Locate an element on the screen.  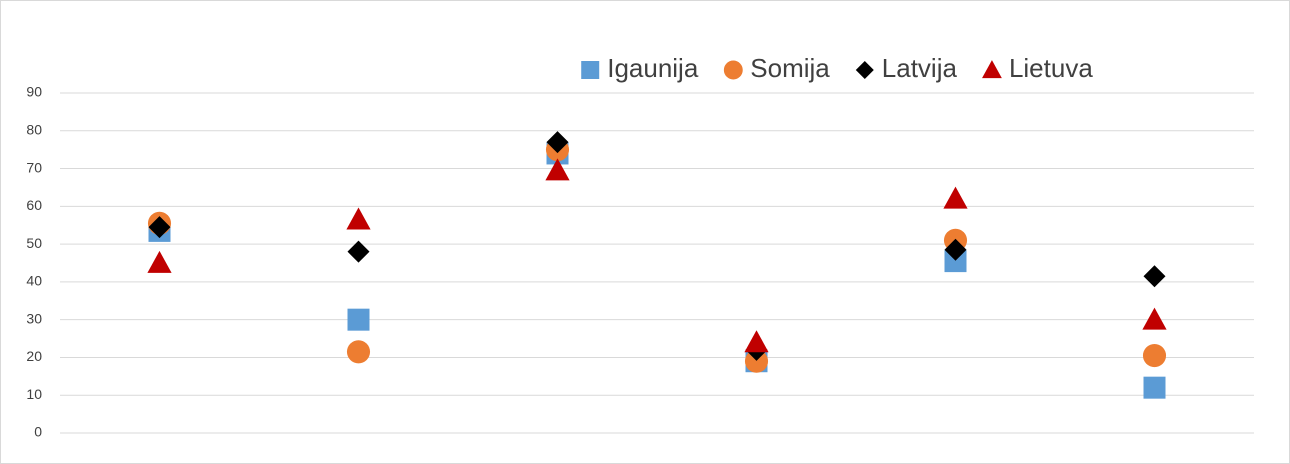
y-tick-label: 80 is located at coordinates (34, 129).